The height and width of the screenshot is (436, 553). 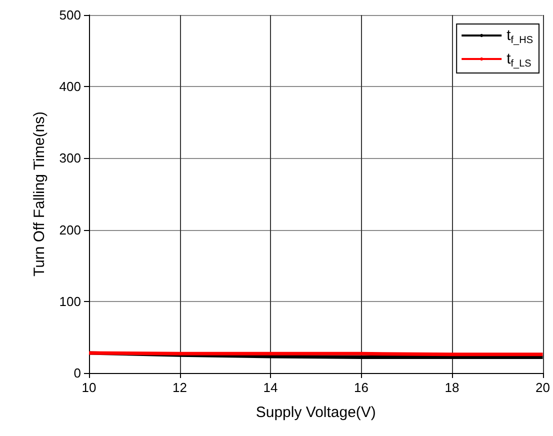 I want to click on x-tick-label: 16, so click(x=361, y=387).